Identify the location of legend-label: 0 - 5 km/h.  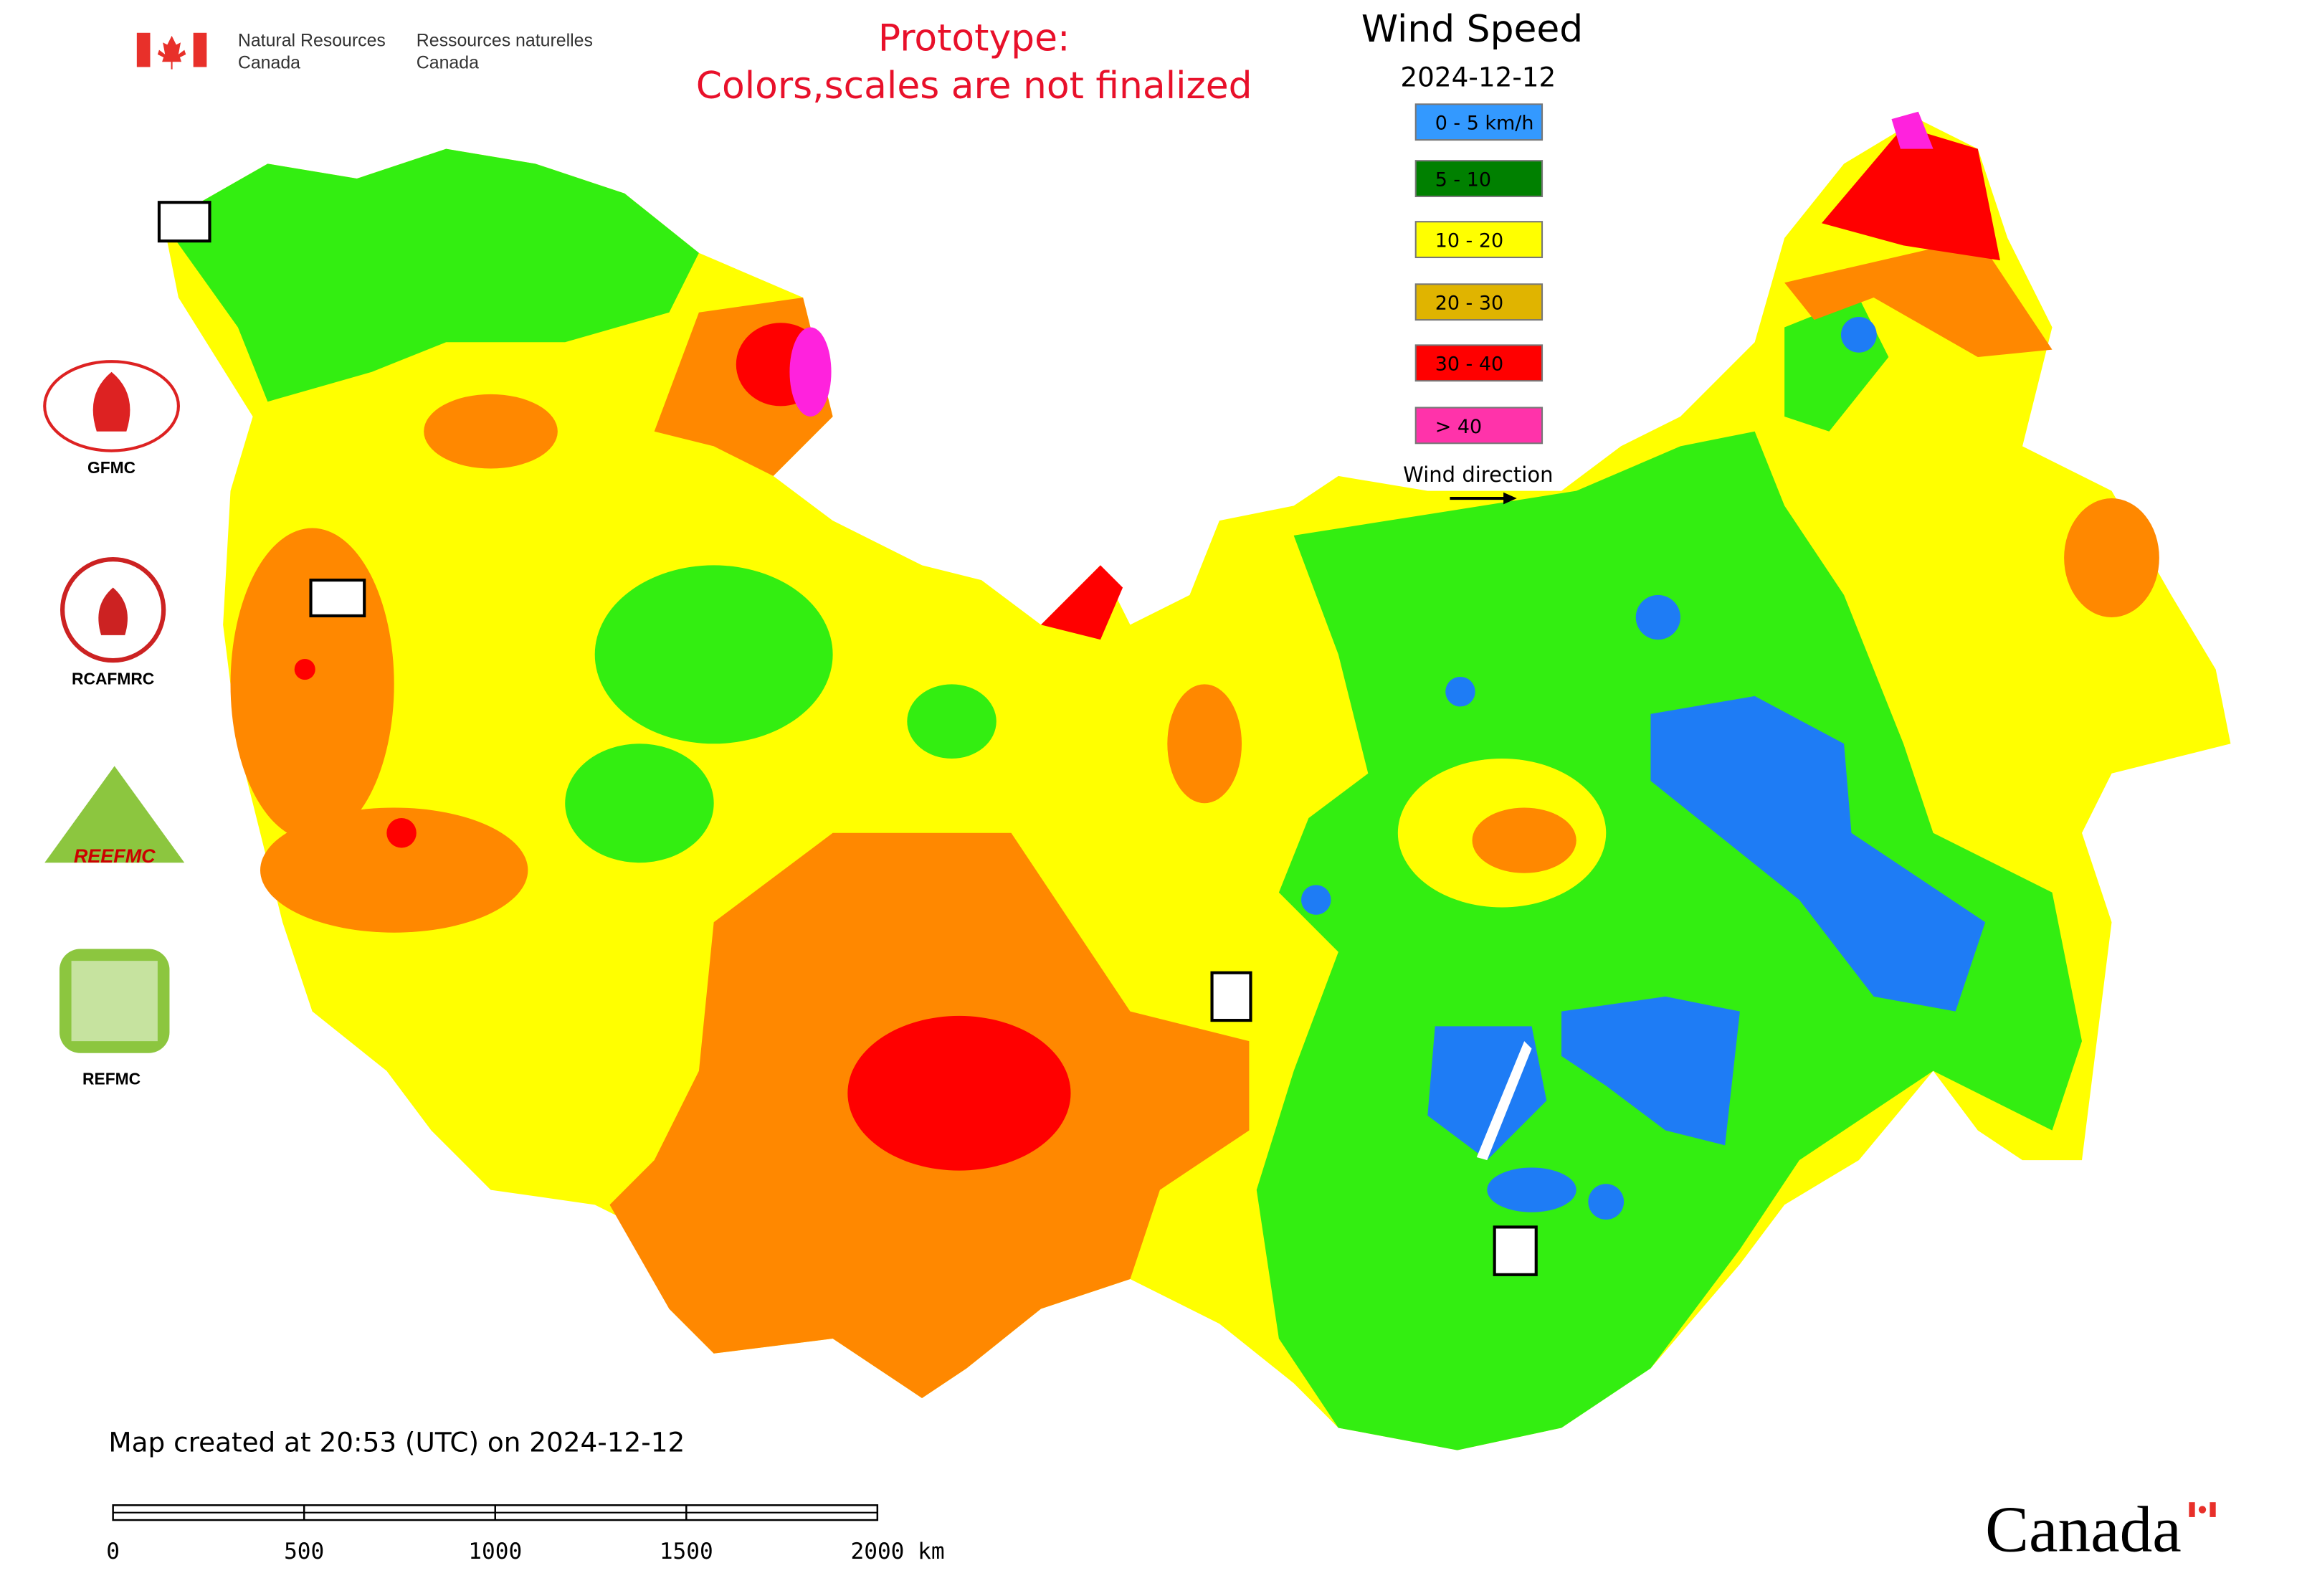
(1484, 124).